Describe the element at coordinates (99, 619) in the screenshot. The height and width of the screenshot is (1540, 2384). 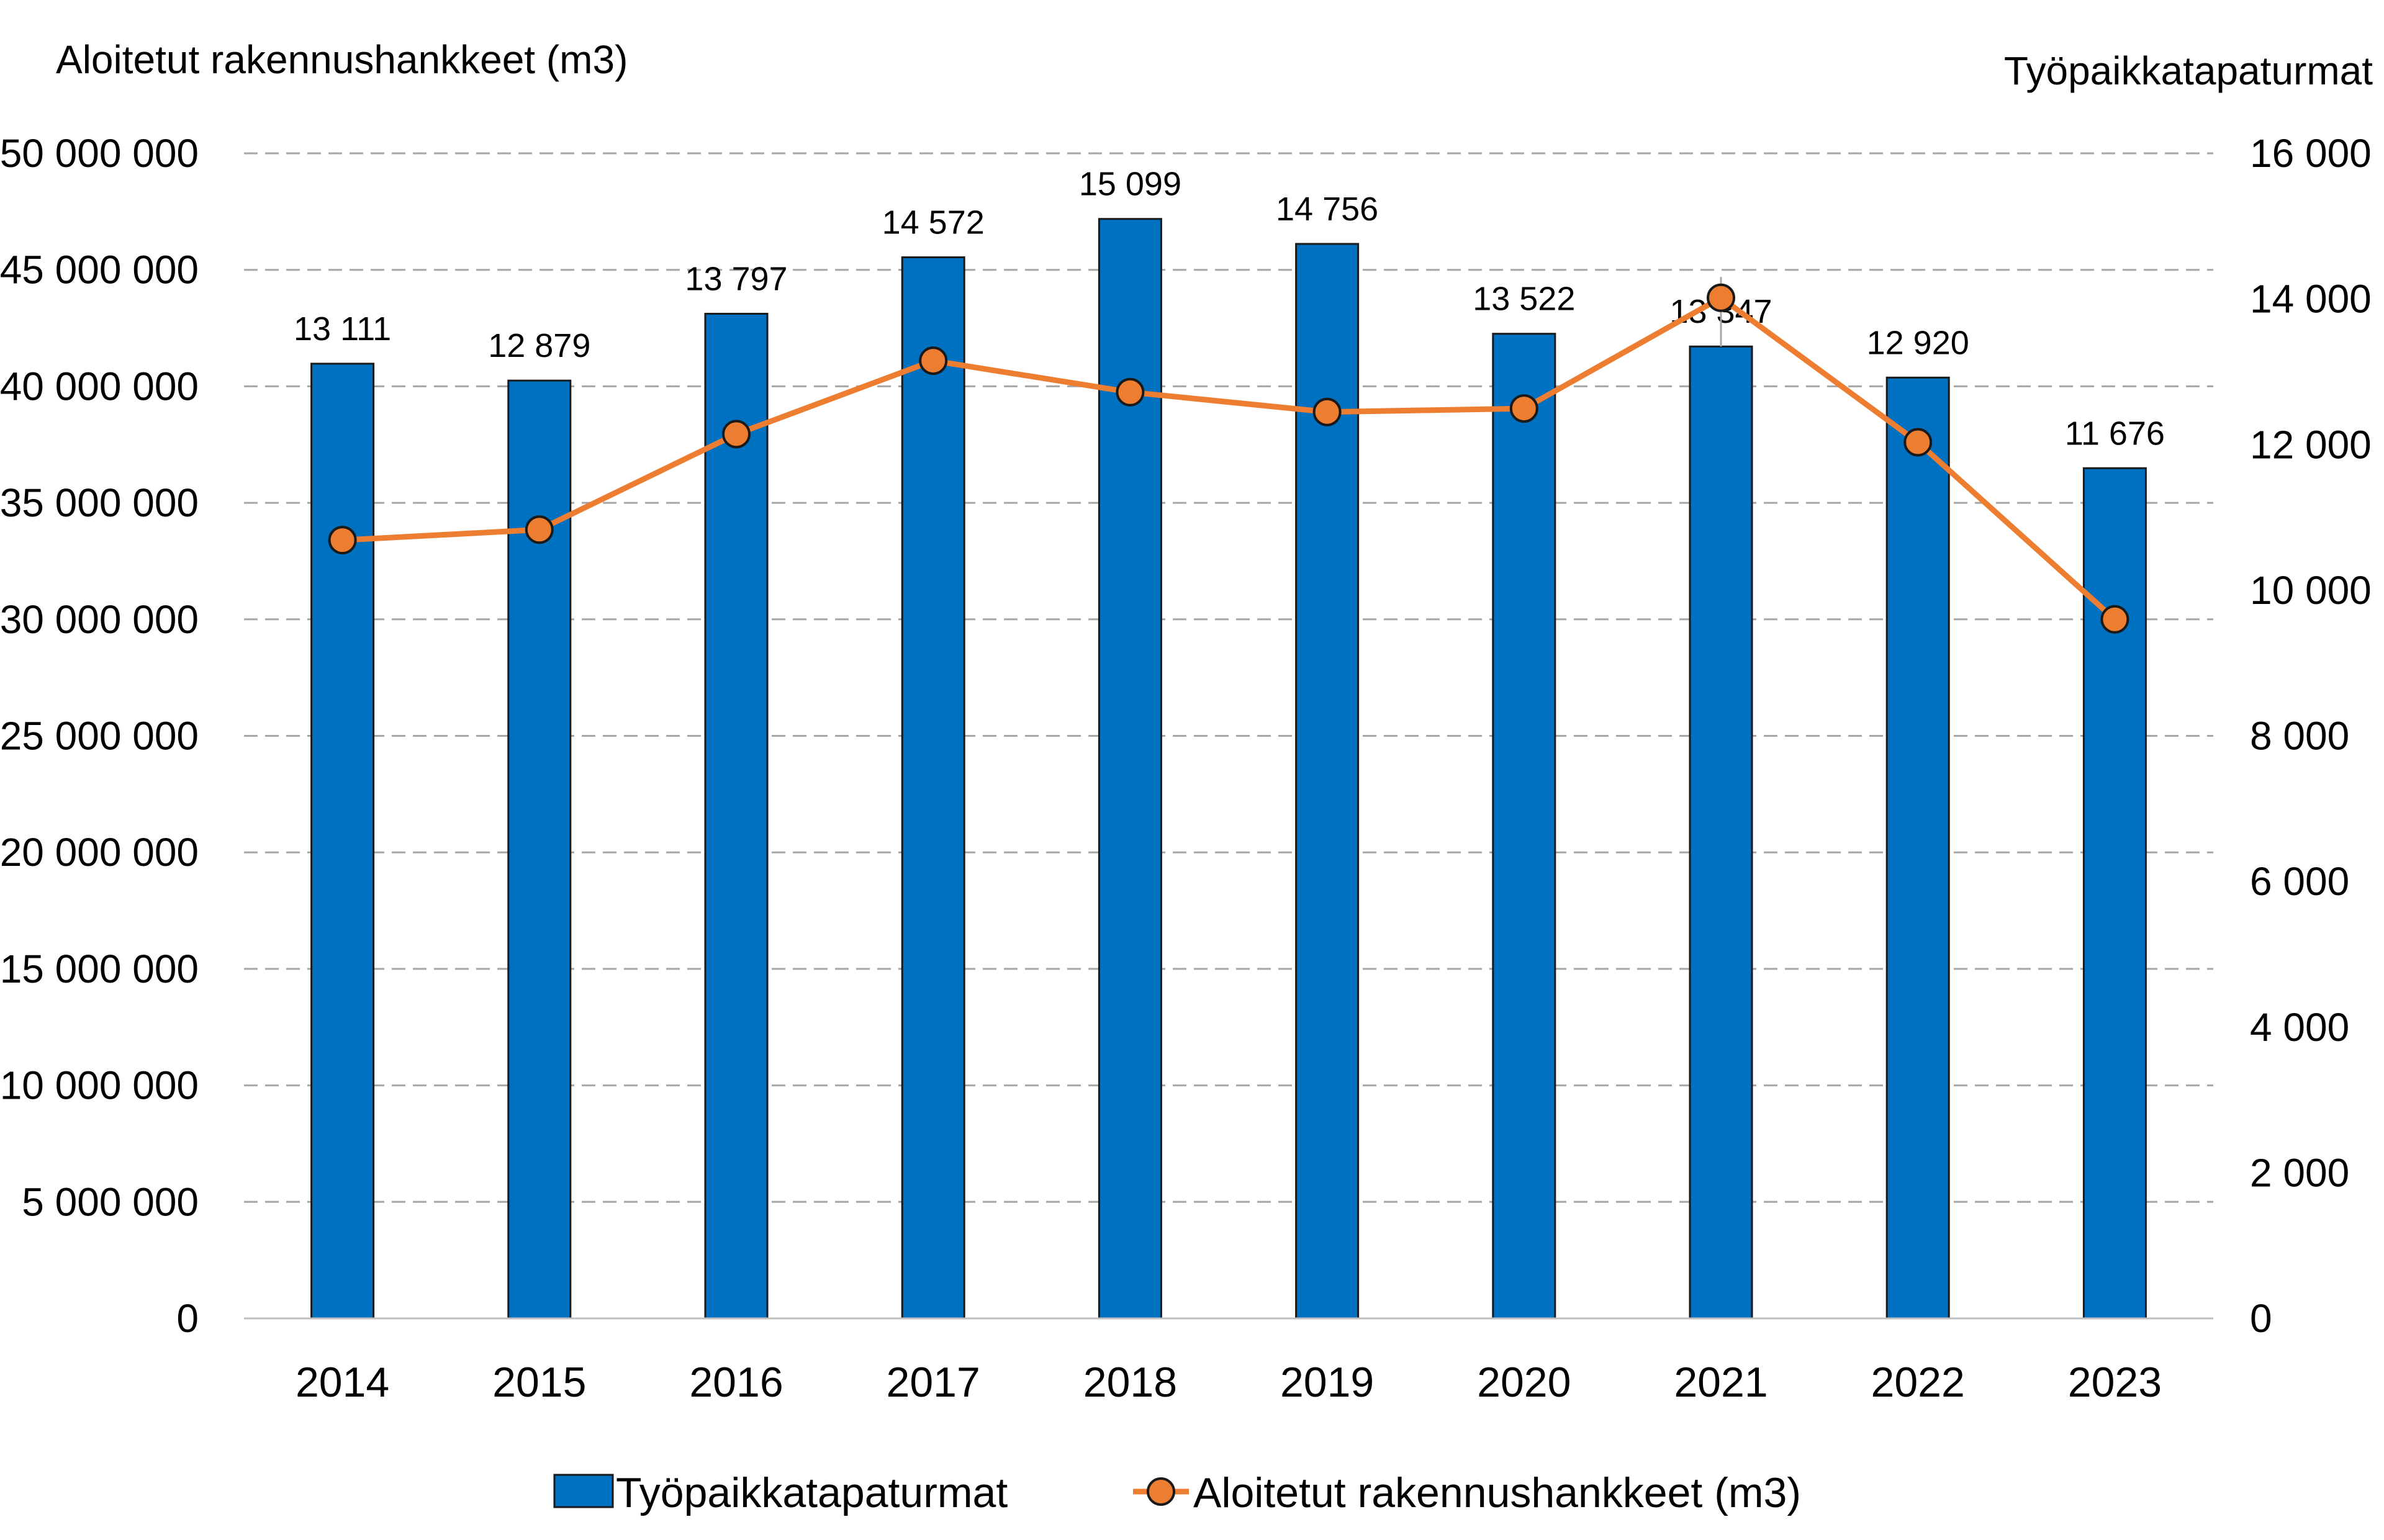
I see `left-tick-label: 30 000 000` at that location.